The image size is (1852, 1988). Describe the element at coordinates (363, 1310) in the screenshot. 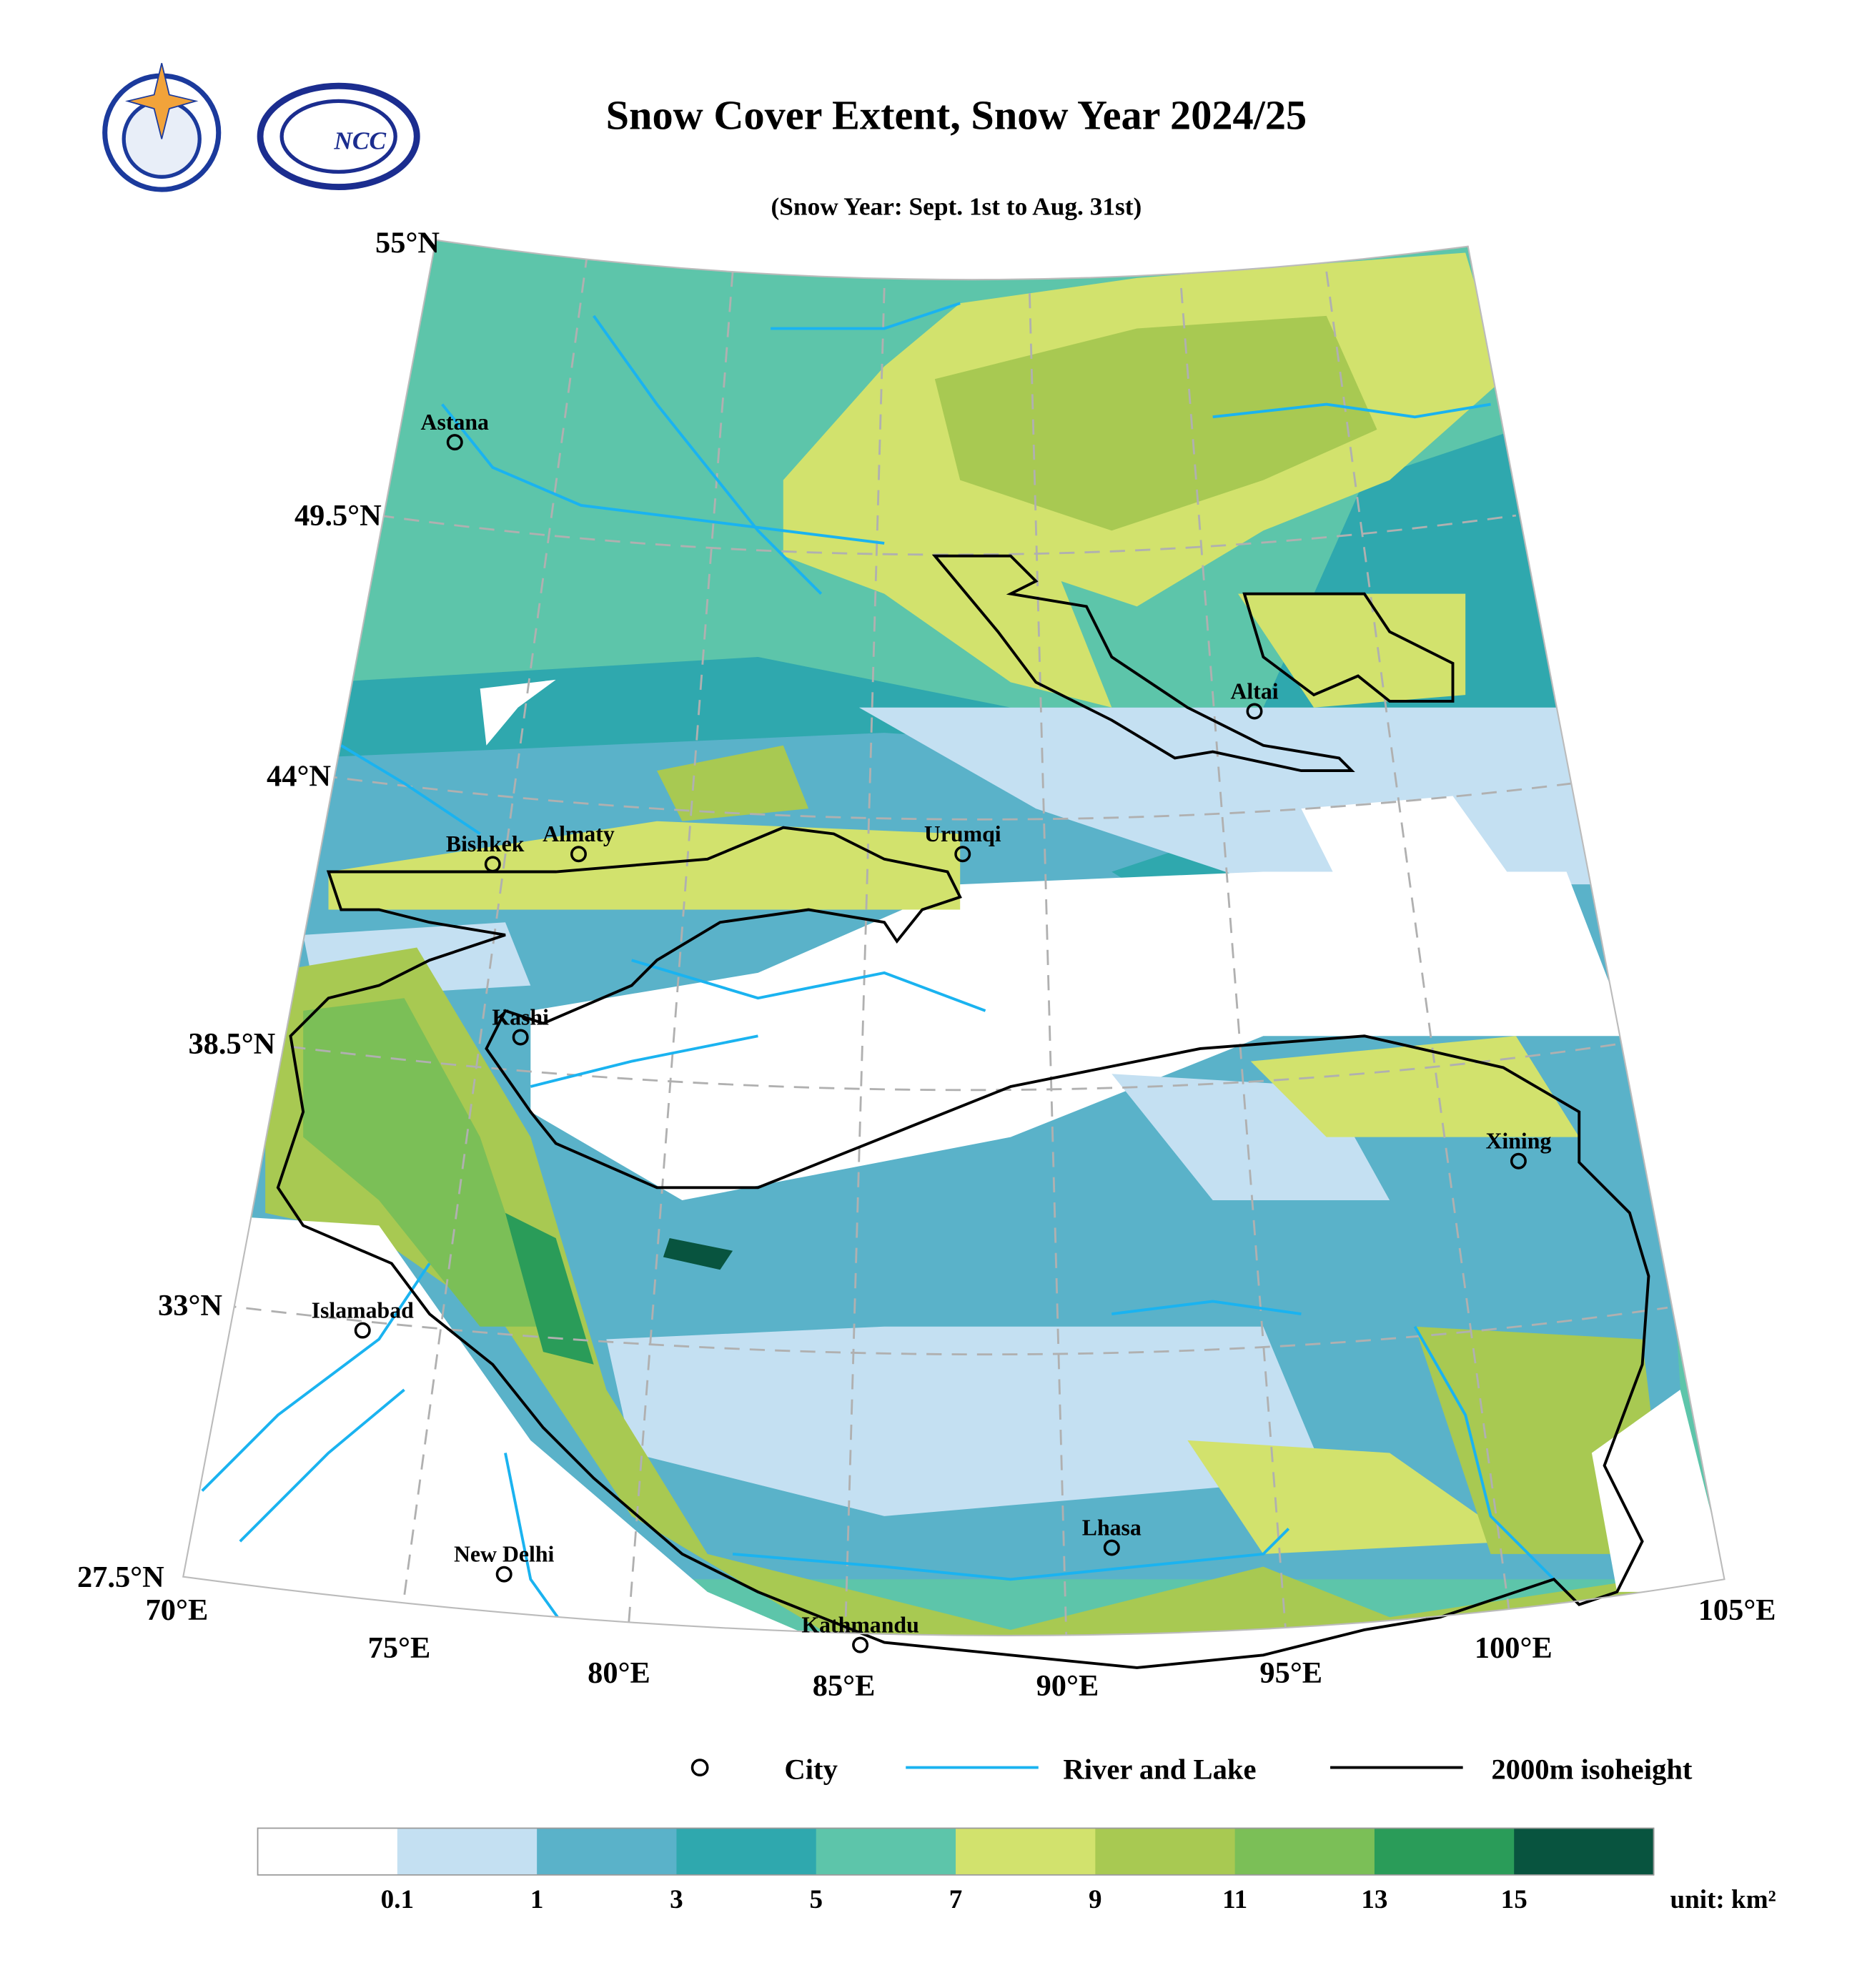

I see `city-label: Islamabad` at that location.